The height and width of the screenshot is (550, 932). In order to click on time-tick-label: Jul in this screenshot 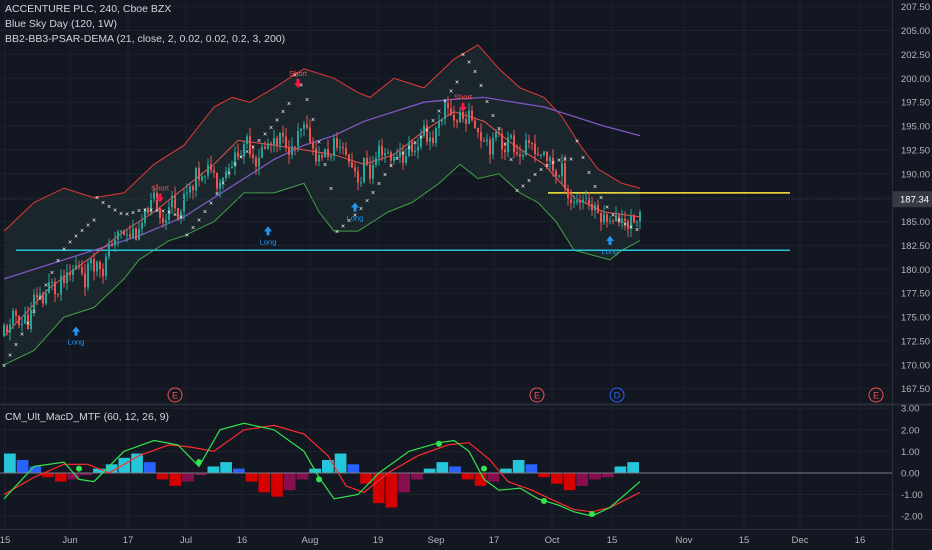, I will do `click(186, 540)`.